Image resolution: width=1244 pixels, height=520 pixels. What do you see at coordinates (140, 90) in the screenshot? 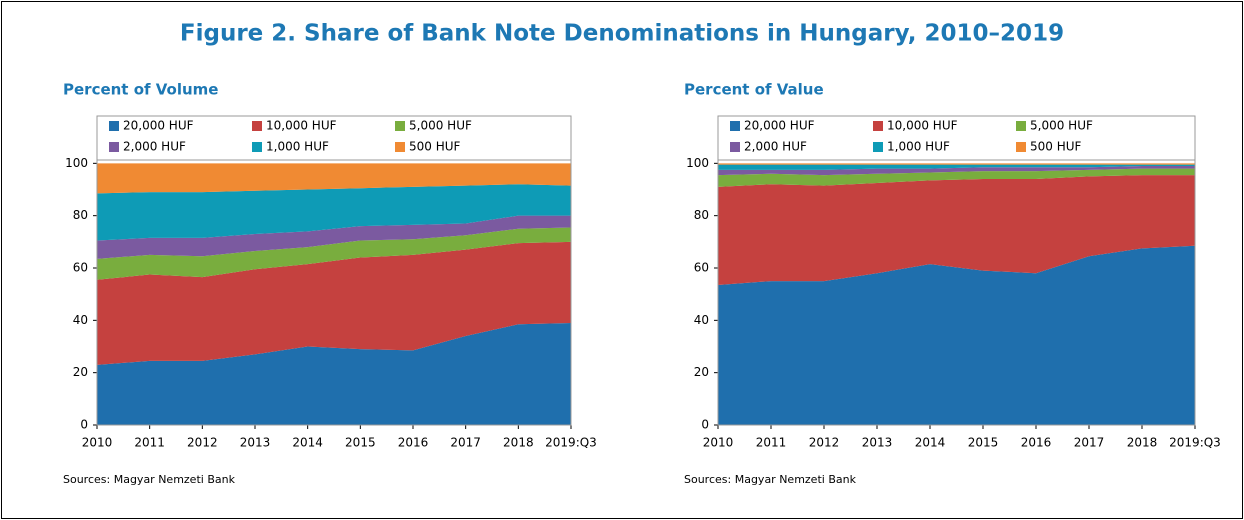
I see `chart-title: Percent of Volume` at bounding box center [140, 90].